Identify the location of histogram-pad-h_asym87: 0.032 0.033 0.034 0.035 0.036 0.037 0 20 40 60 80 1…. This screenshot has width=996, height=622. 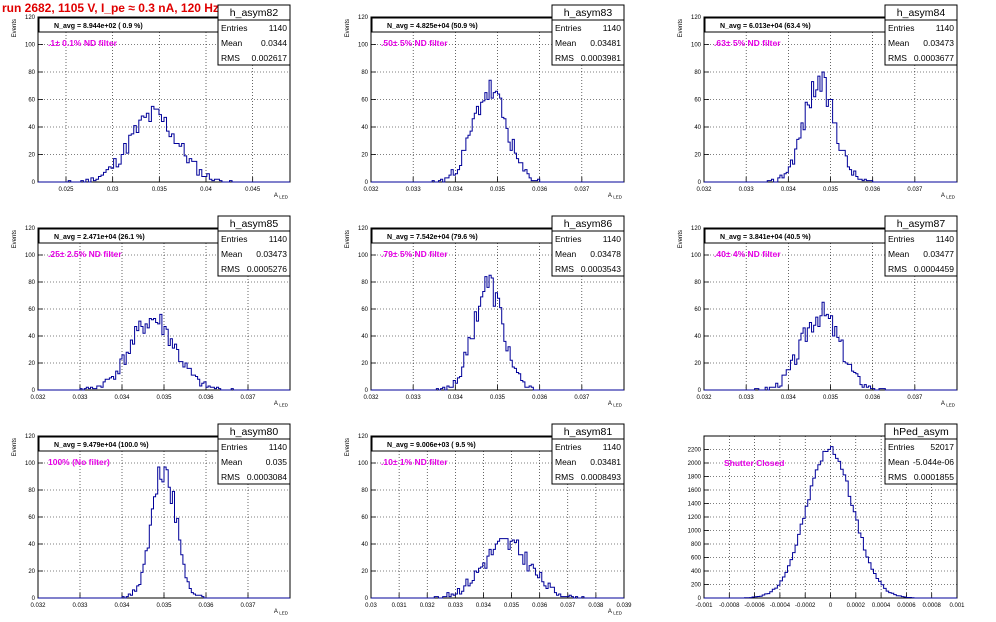
(818, 311).